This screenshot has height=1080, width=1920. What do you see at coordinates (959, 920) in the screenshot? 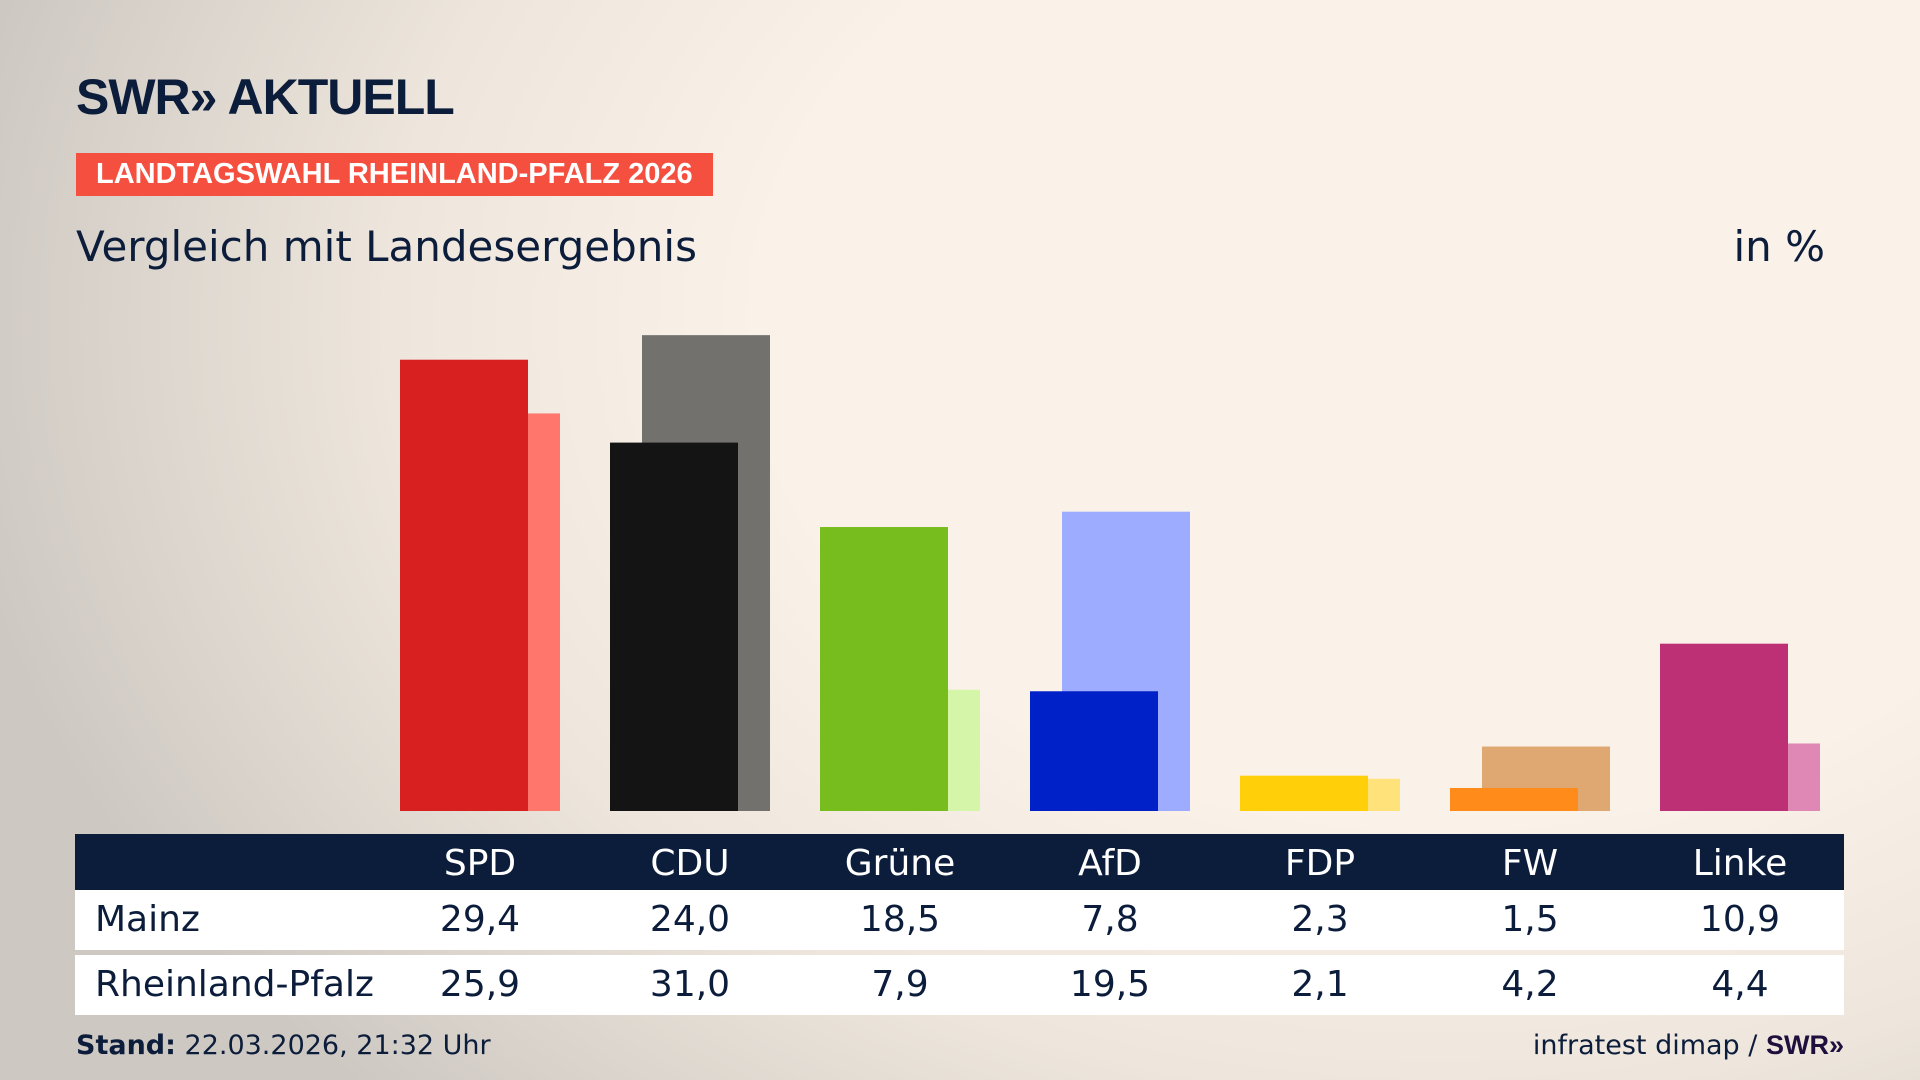
I see `table-row: Mainz 29,4 24,0 18,5 7,8 2,3 1,5 10,9` at bounding box center [959, 920].